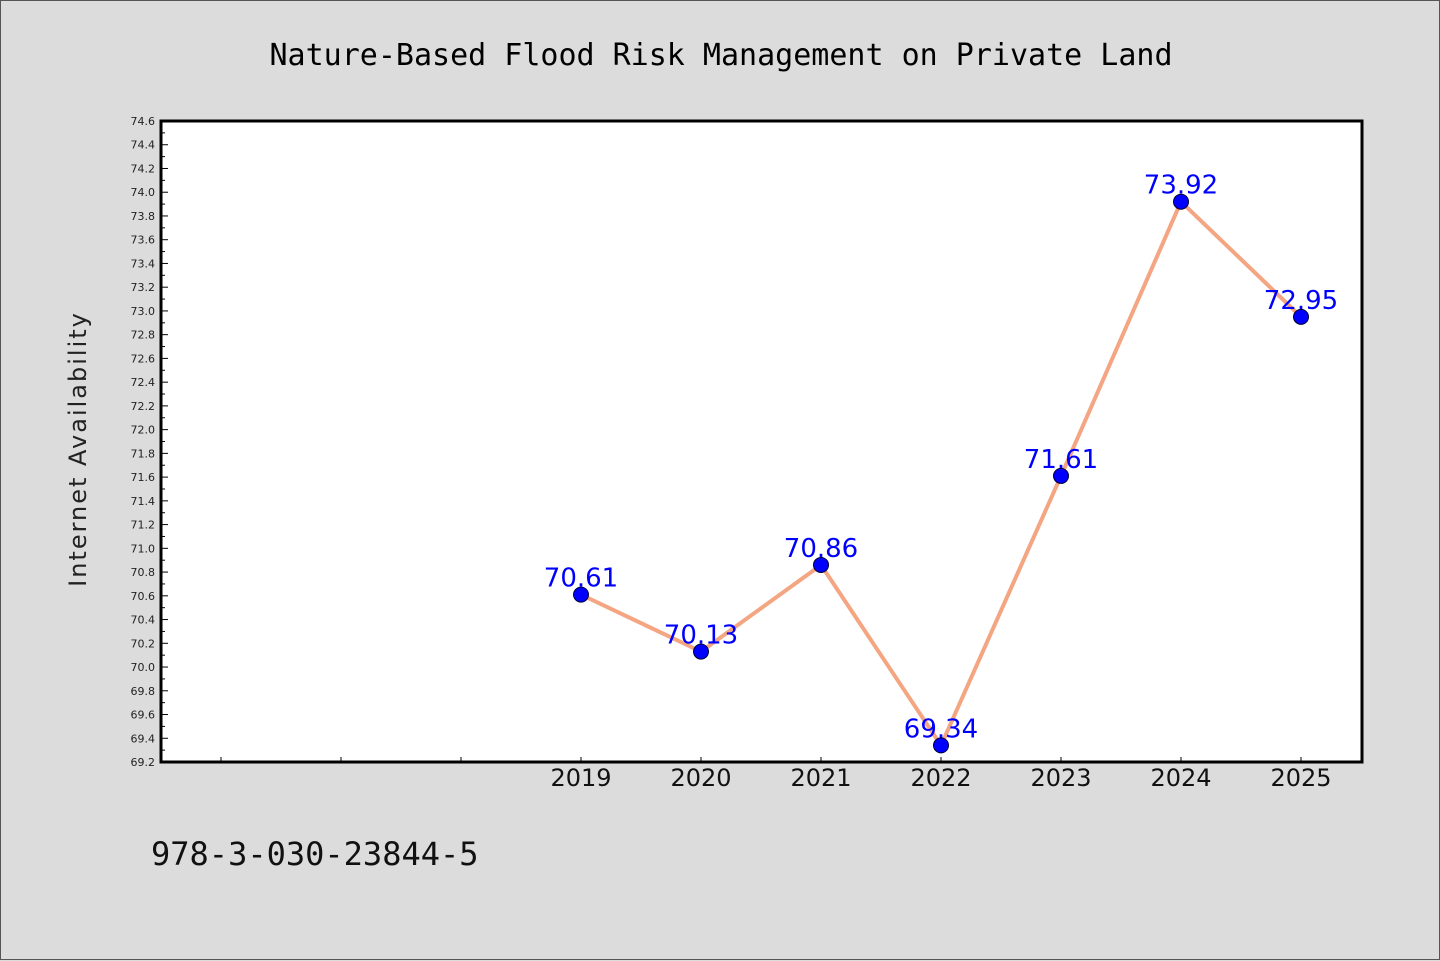 Image resolution: width=1440 pixels, height=961 pixels. I want to click on y-tick-label: 71.2, so click(143, 525).